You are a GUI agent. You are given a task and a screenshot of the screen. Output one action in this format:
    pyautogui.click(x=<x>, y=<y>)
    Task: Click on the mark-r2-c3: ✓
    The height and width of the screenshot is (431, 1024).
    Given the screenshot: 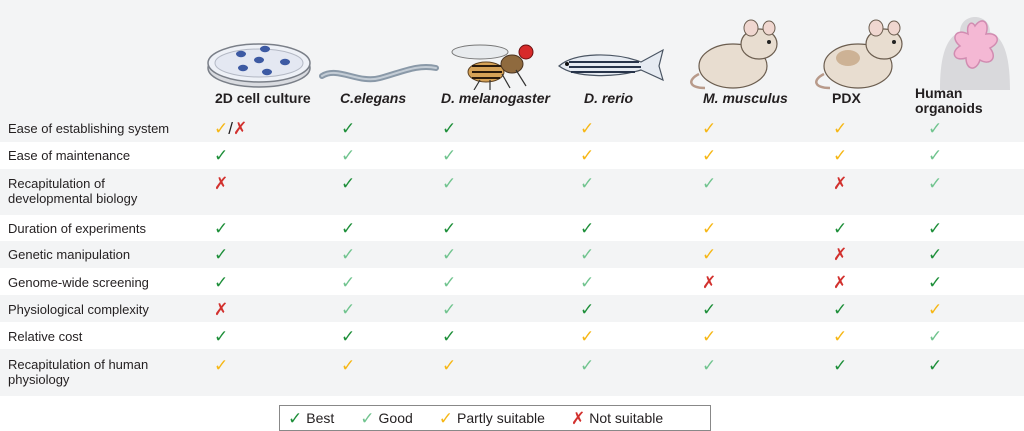 What is the action you would take?
    pyautogui.click(x=449, y=156)
    